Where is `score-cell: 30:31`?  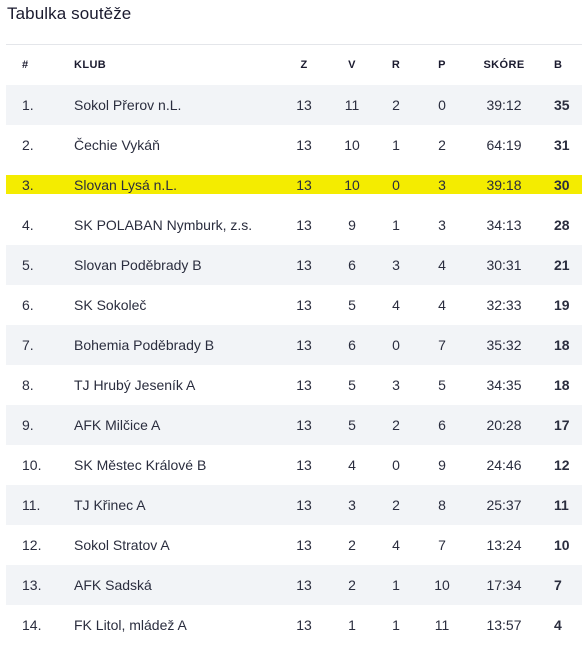 score-cell: 30:31 is located at coordinates (504, 265).